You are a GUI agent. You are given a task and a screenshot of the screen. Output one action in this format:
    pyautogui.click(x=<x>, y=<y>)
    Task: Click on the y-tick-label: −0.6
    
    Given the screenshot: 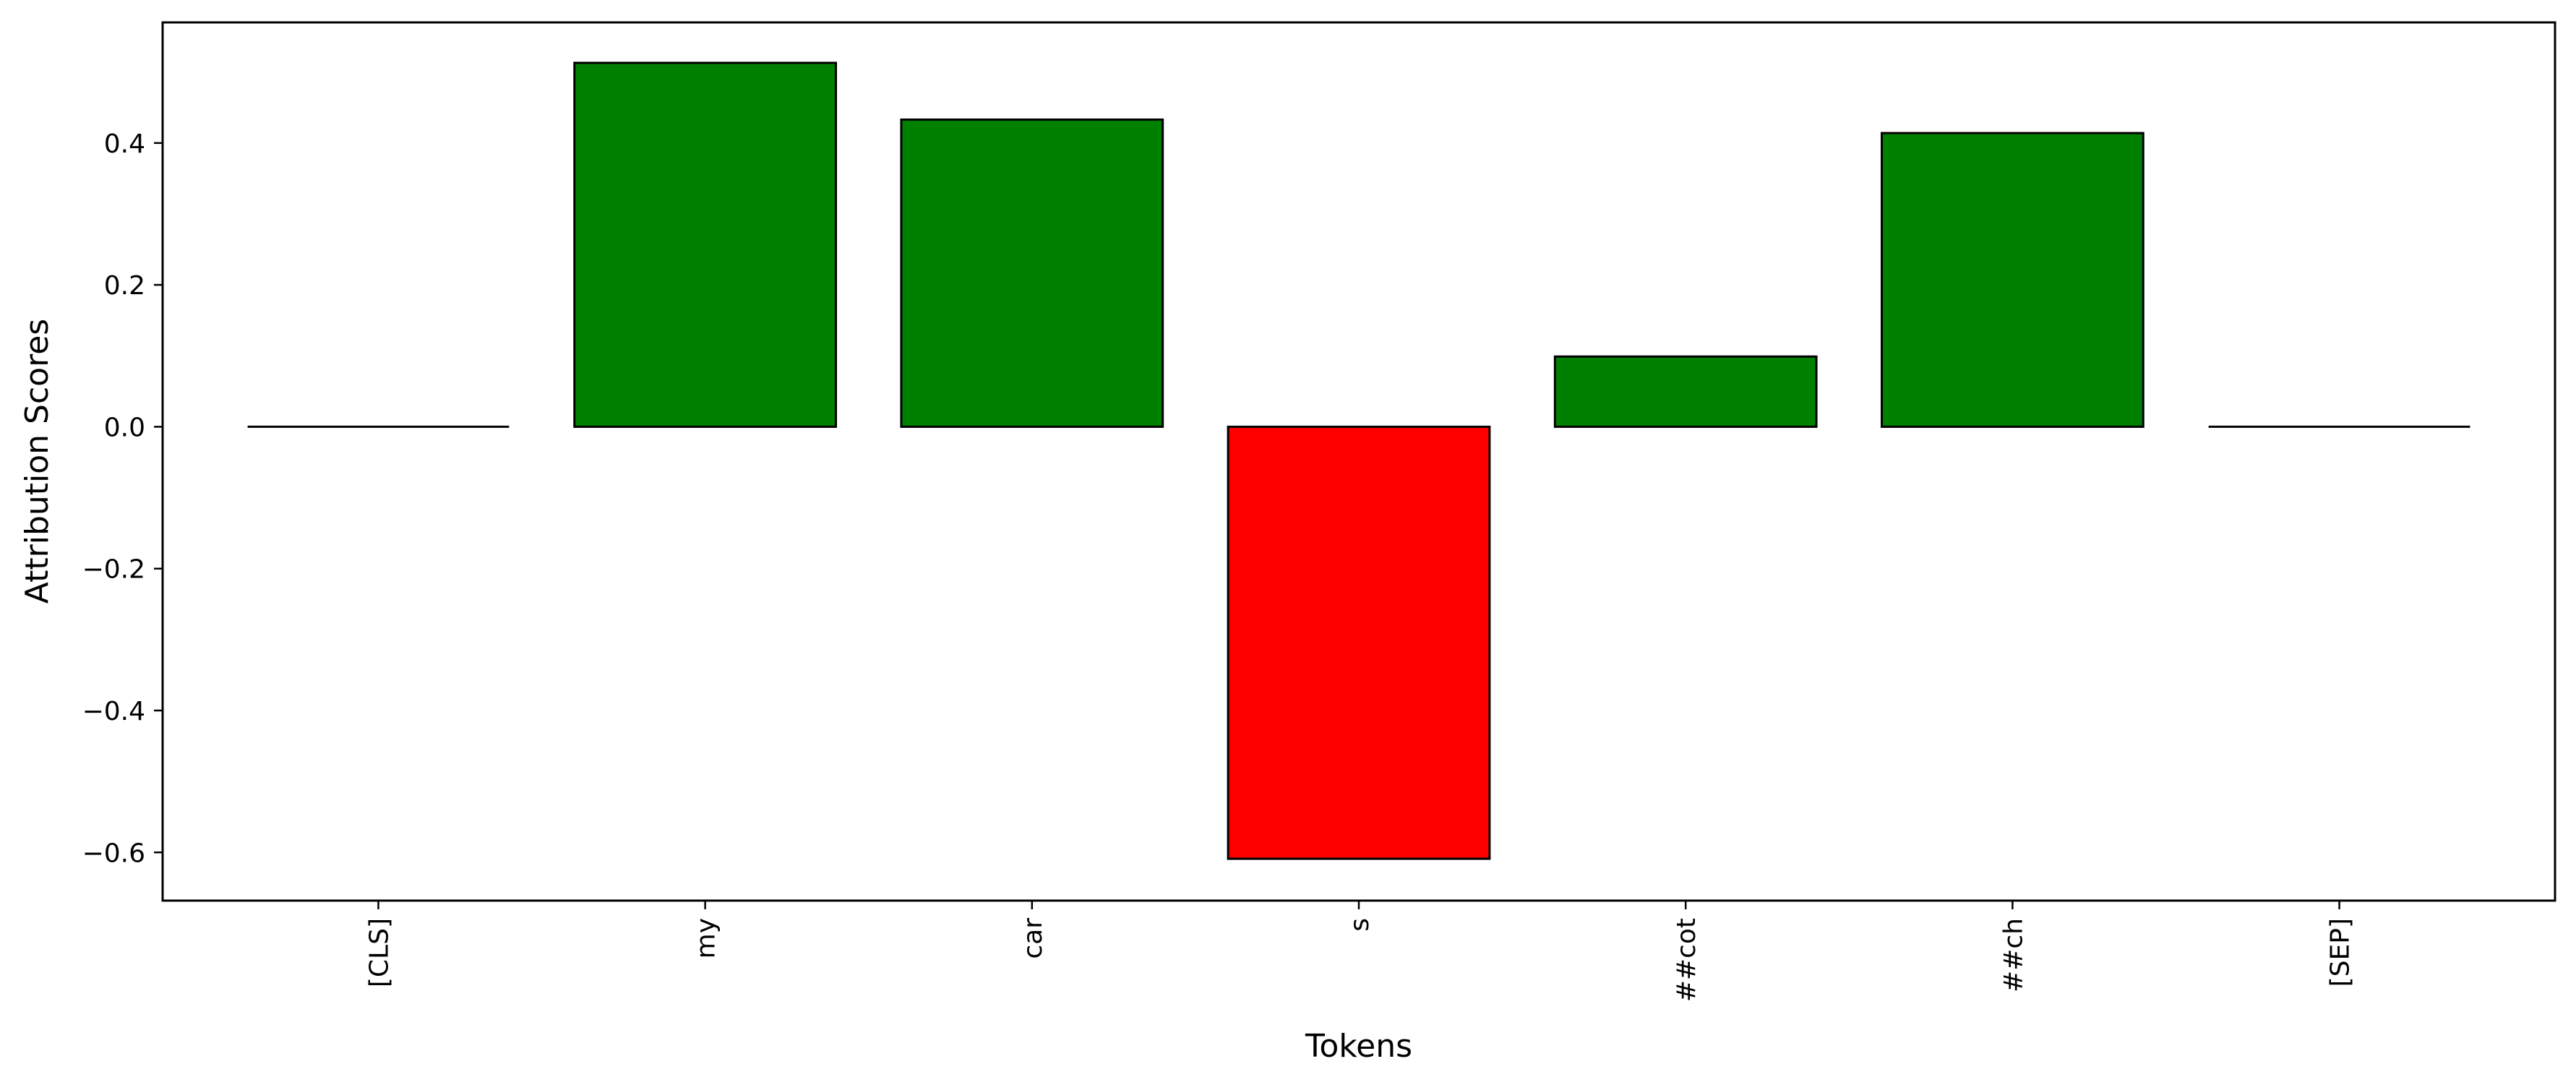 What is the action you would take?
    pyautogui.click(x=114, y=853)
    